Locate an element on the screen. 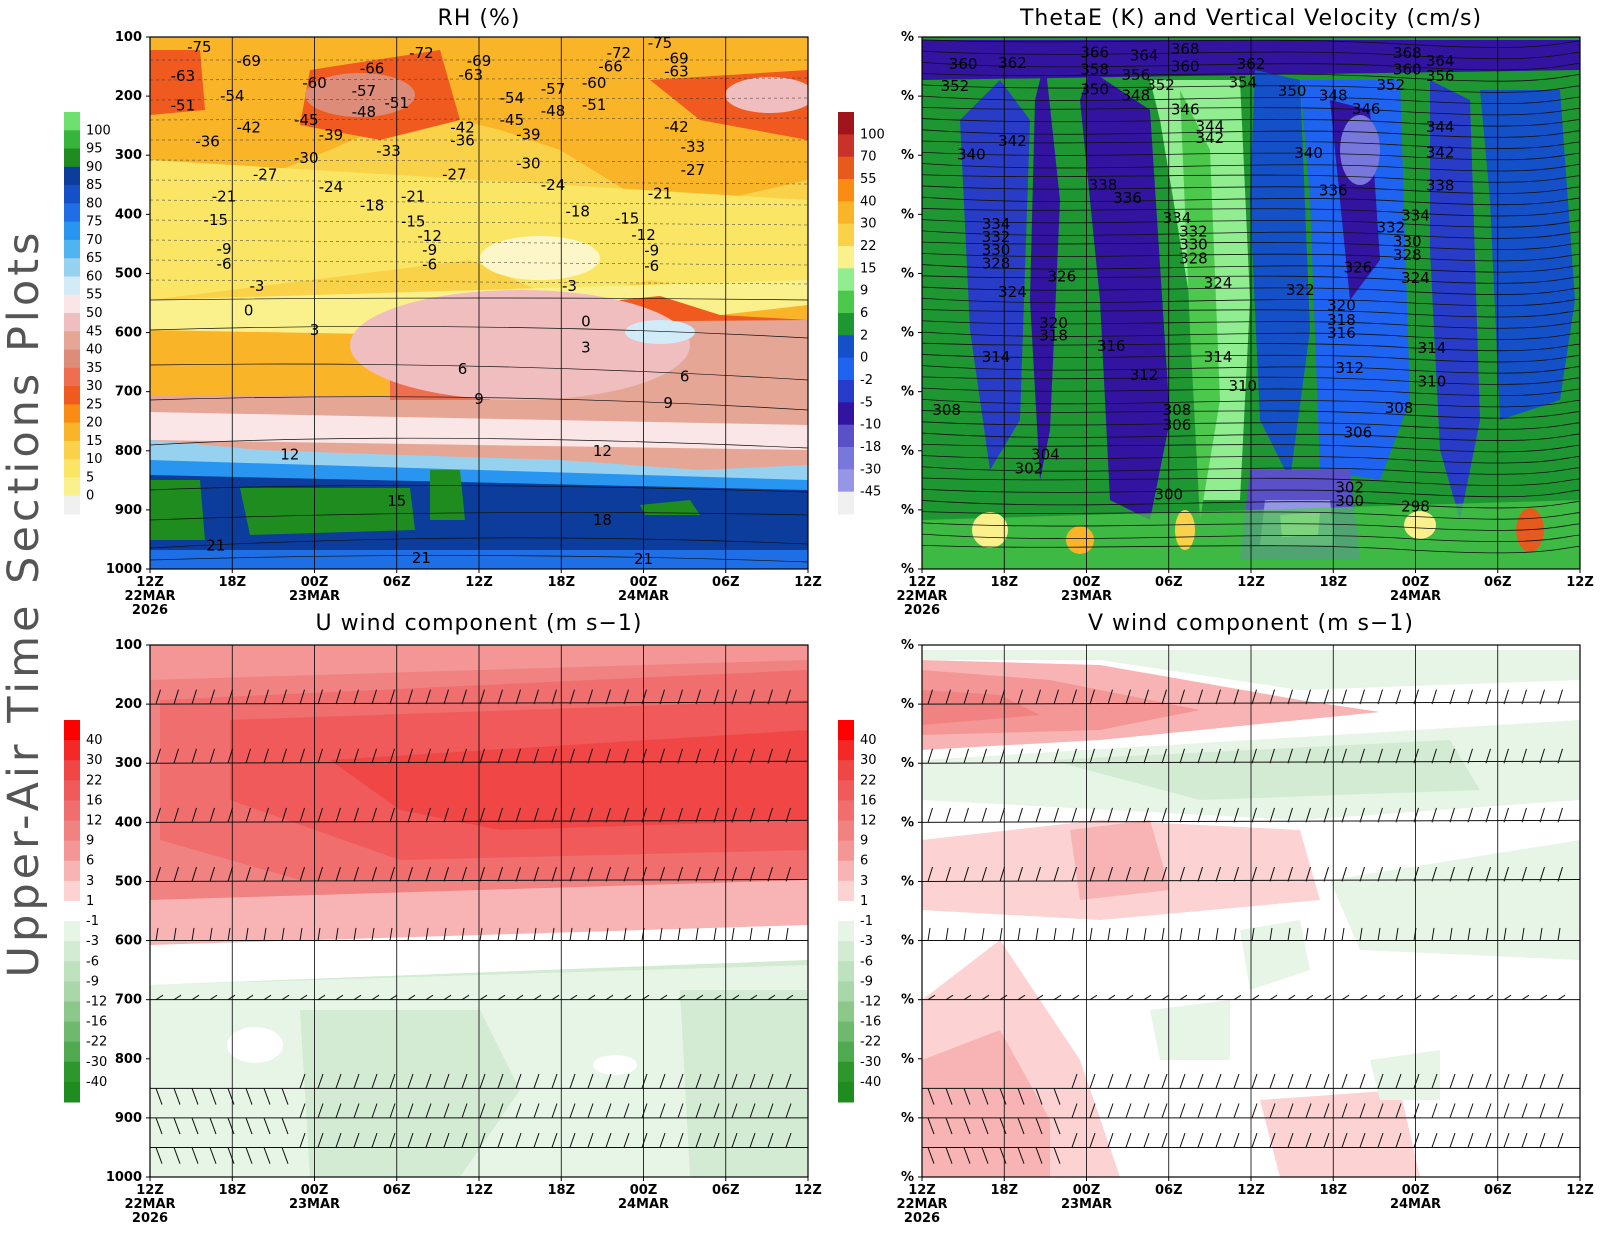 The image size is (1600, 1236). rh-ytick-label: 900 is located at coordinates (128, 510).